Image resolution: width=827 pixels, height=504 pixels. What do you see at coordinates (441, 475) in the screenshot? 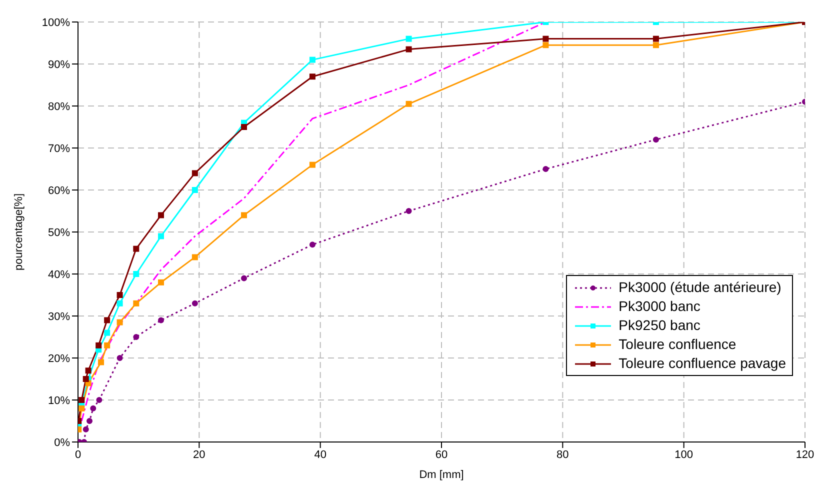
I see `x-axis-title: Dm [mm]` at bounding box center [441, 475].